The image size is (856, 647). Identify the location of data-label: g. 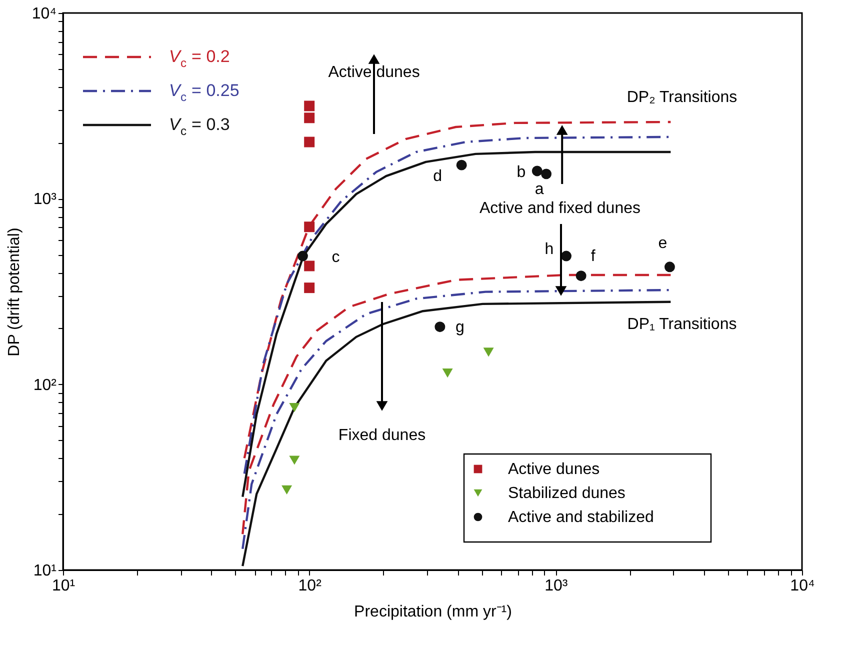
(459, 327).